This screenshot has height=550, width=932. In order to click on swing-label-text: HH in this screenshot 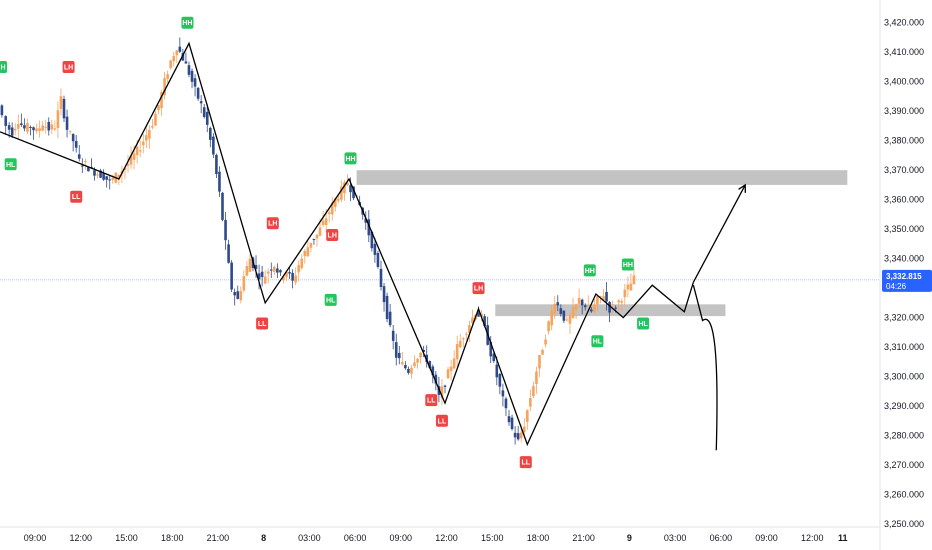, I will do `click(350, 159)`.